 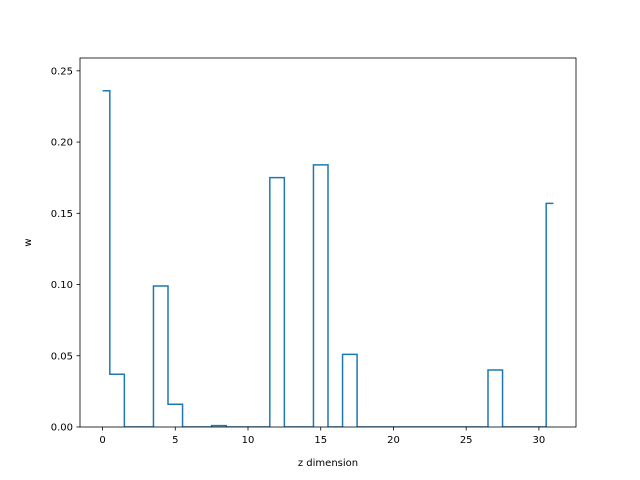 What do you see at coordinates (175, 440) in the screenshot?
I see `x-tick-label: 5` at bounding box center [175, 440].